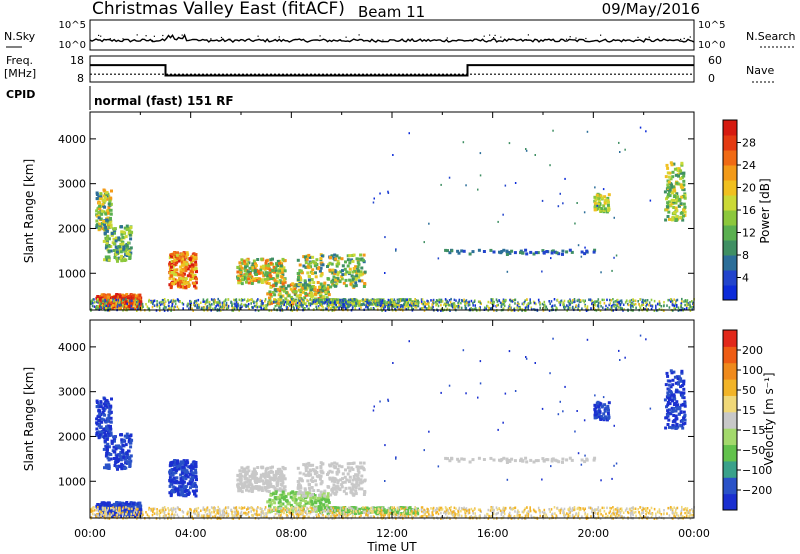 Image resolution: width=800 pixels, height=554 pixels. I want to click on freq-tick-top: 18, so click(77, 60).